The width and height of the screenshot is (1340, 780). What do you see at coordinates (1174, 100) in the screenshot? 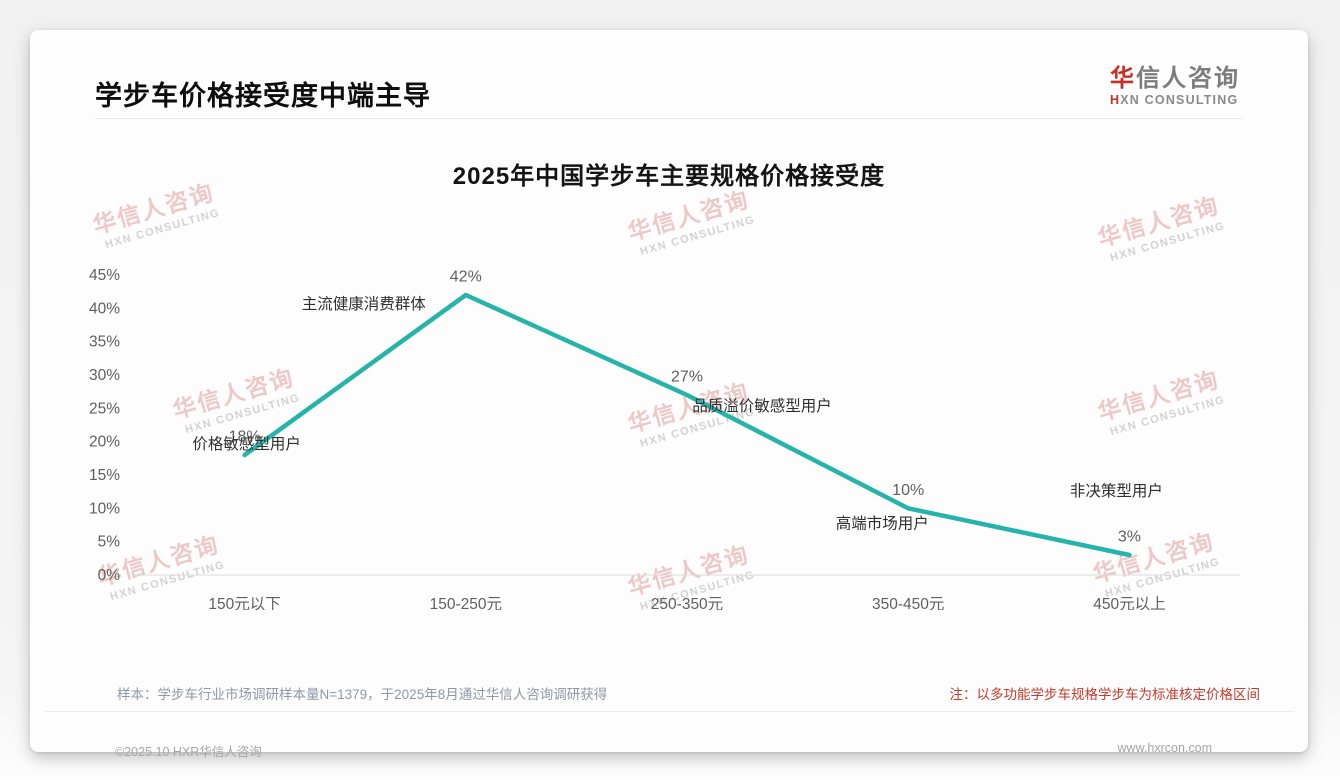
I see `logo-subtitle: HXN CONSULTING` at bounding box center [1174, 100].